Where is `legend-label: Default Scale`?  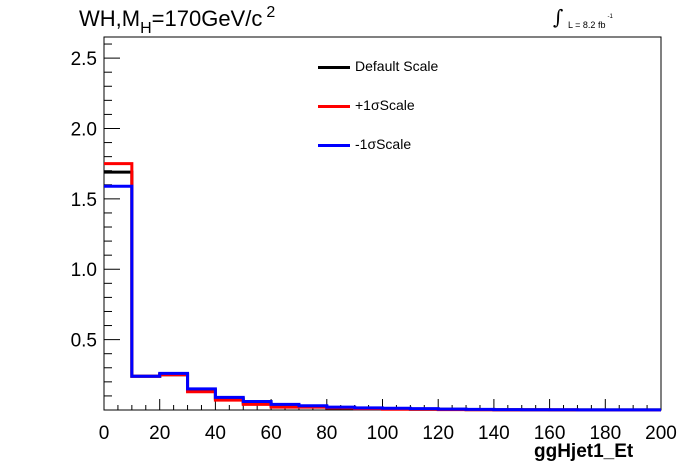 legend-label: Default Scale is located at coordinates (397, 66).